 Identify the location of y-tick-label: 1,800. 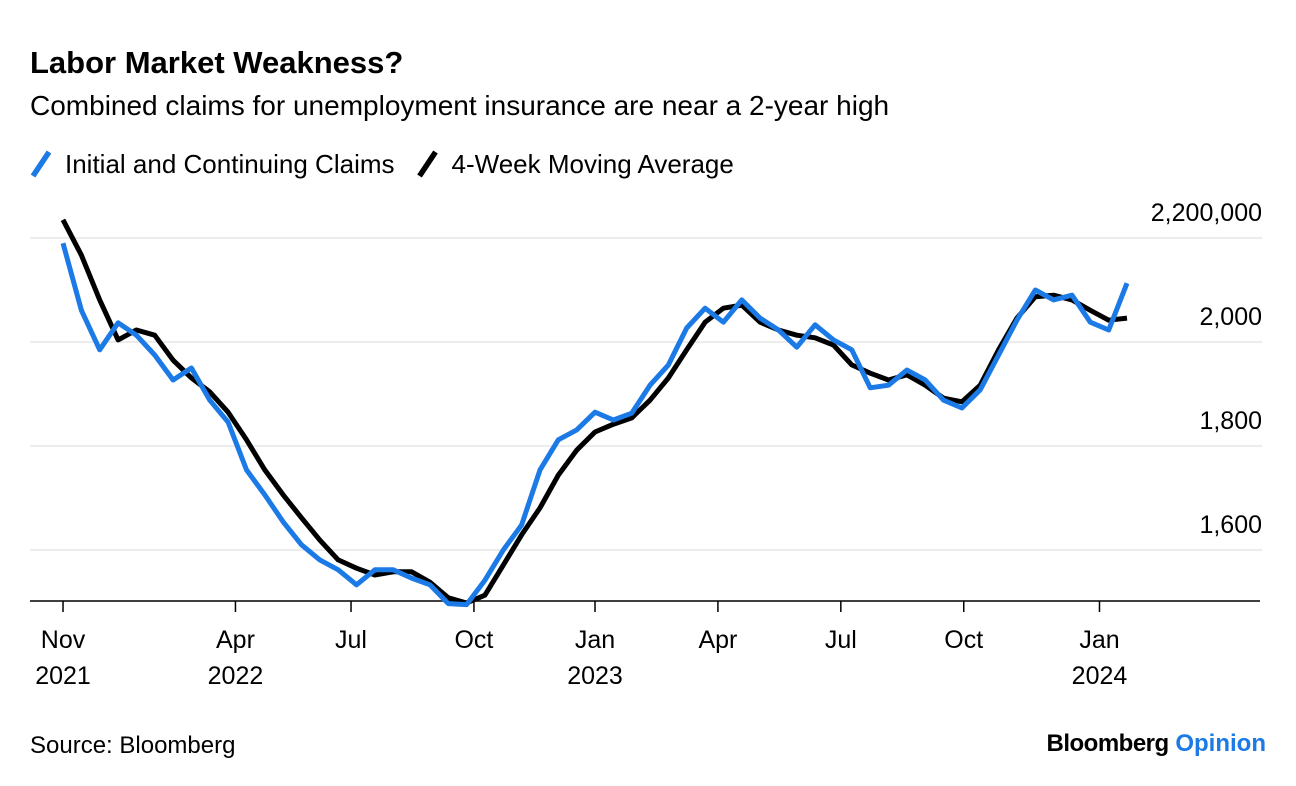
(1230, 421).